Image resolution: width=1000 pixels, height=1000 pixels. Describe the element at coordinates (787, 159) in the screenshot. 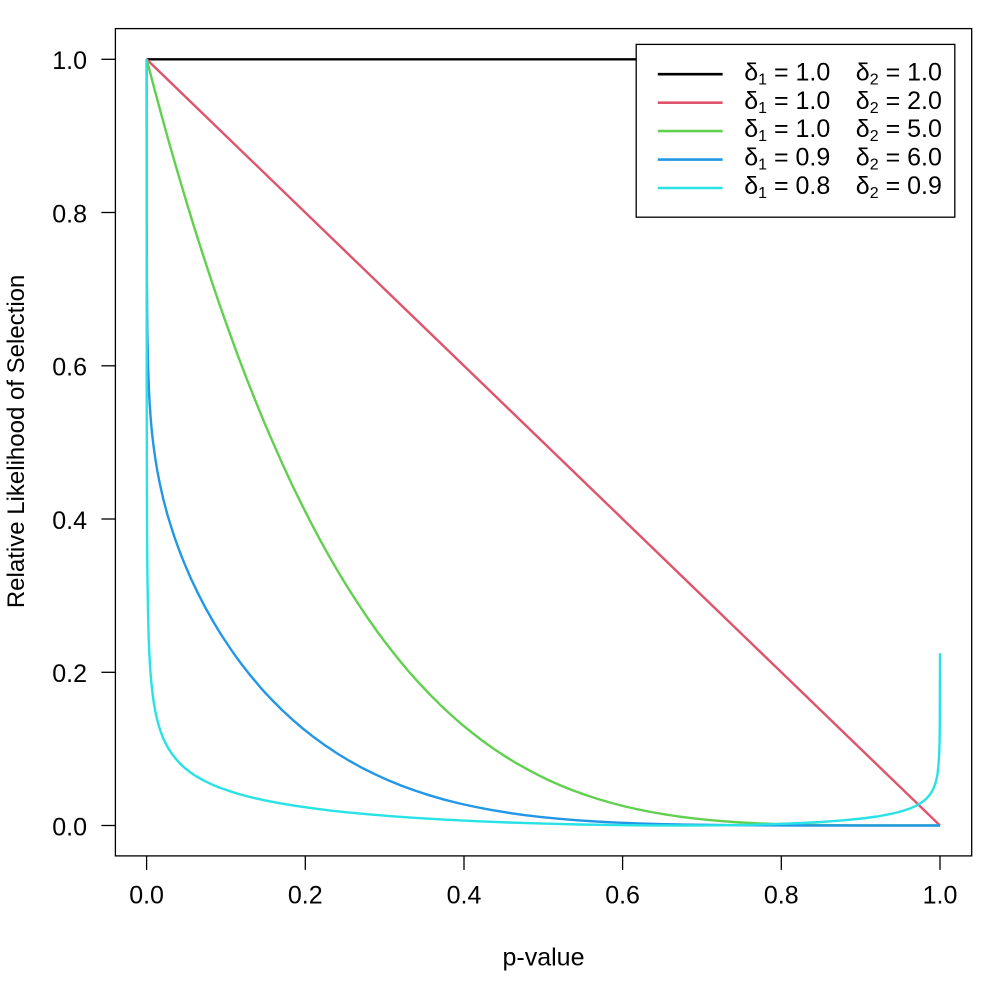

I see `svg-text: δ1 = 0.9` at that location.